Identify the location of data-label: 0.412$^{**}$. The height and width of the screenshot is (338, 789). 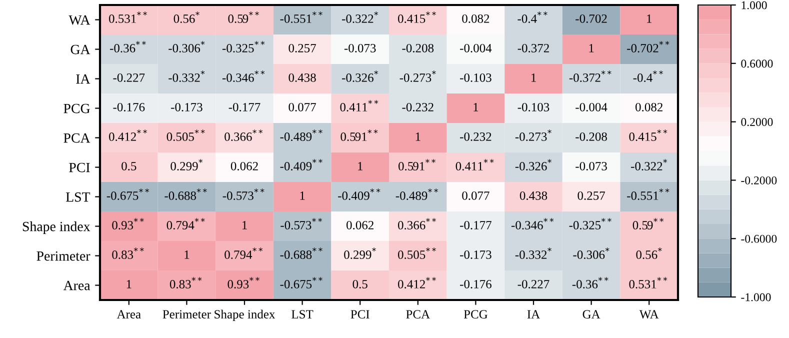
(417, 282).